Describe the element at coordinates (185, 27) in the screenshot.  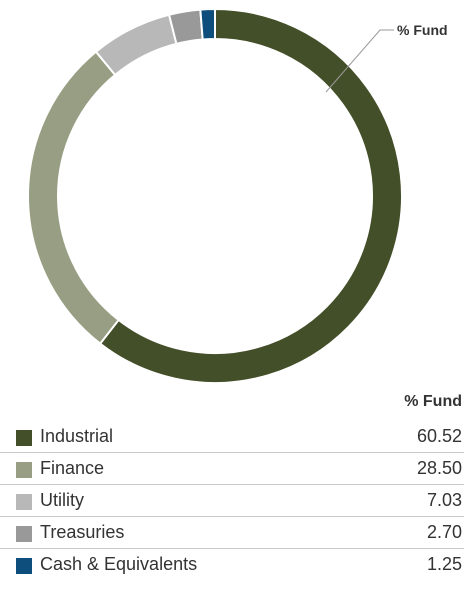
I see `donut-slice-treasuries` at that location.